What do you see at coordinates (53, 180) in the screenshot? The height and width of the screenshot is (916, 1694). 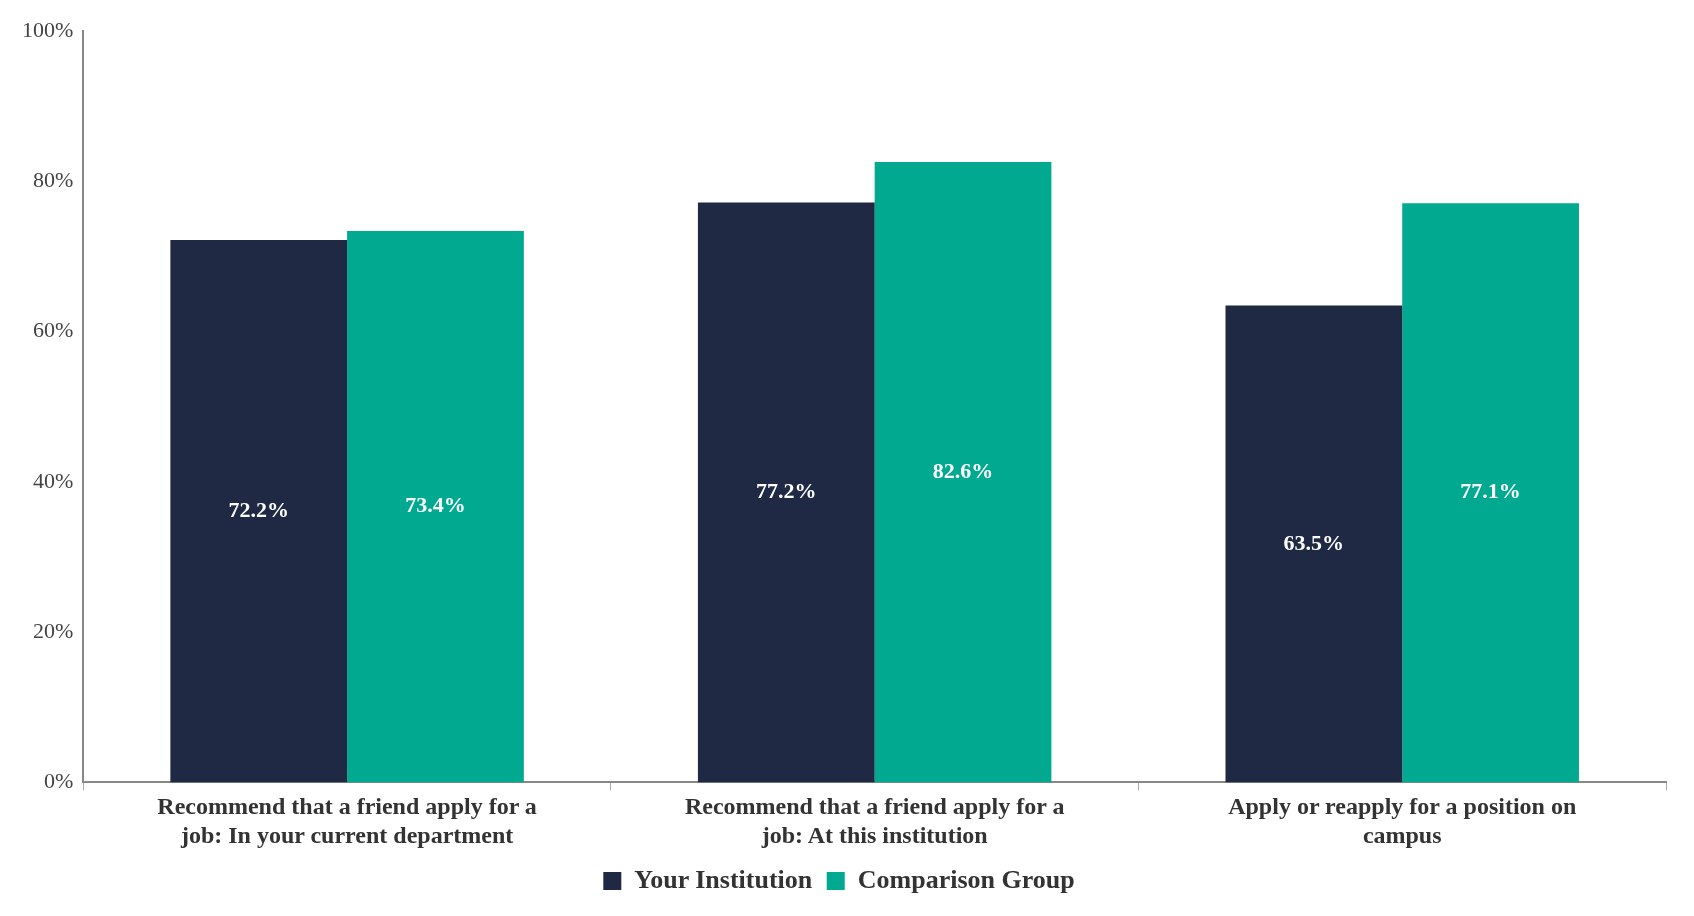 I see `y-tick-label: 80%` at bounding box center [53, 180].